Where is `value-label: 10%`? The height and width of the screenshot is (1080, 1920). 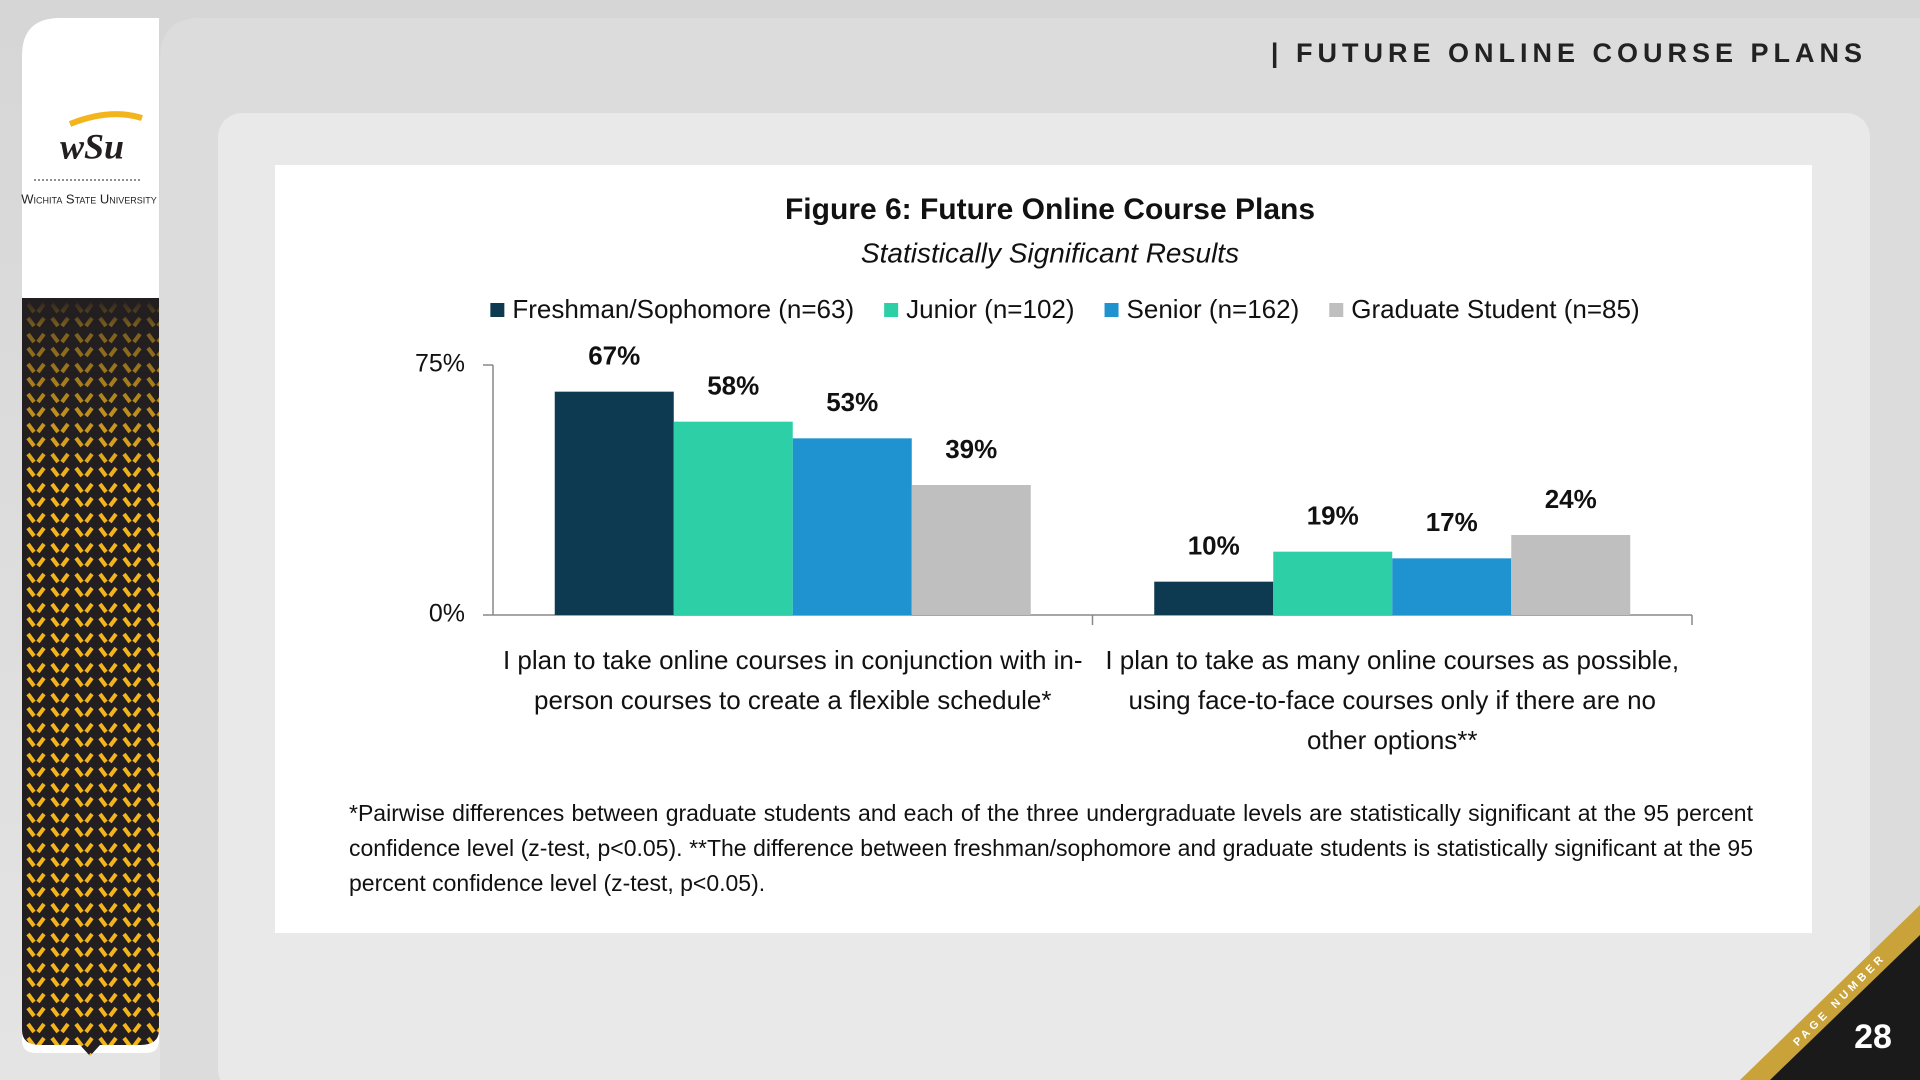 value-label: 10% is located at coordinates (1214, 546).